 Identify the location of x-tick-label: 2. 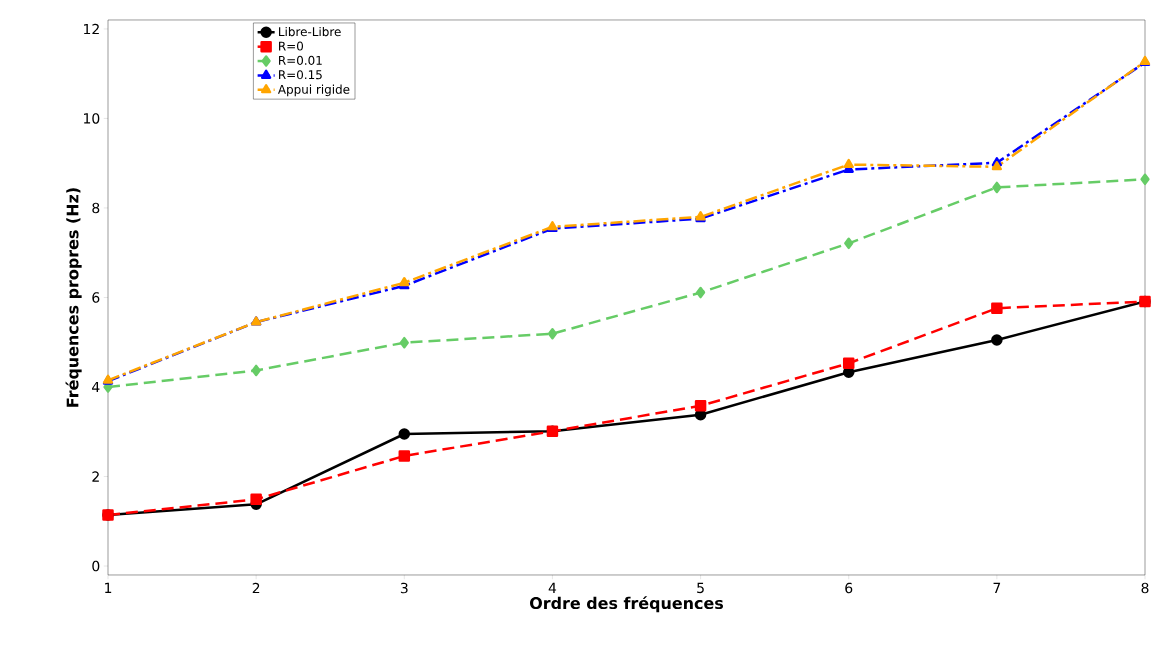
(256, 588).